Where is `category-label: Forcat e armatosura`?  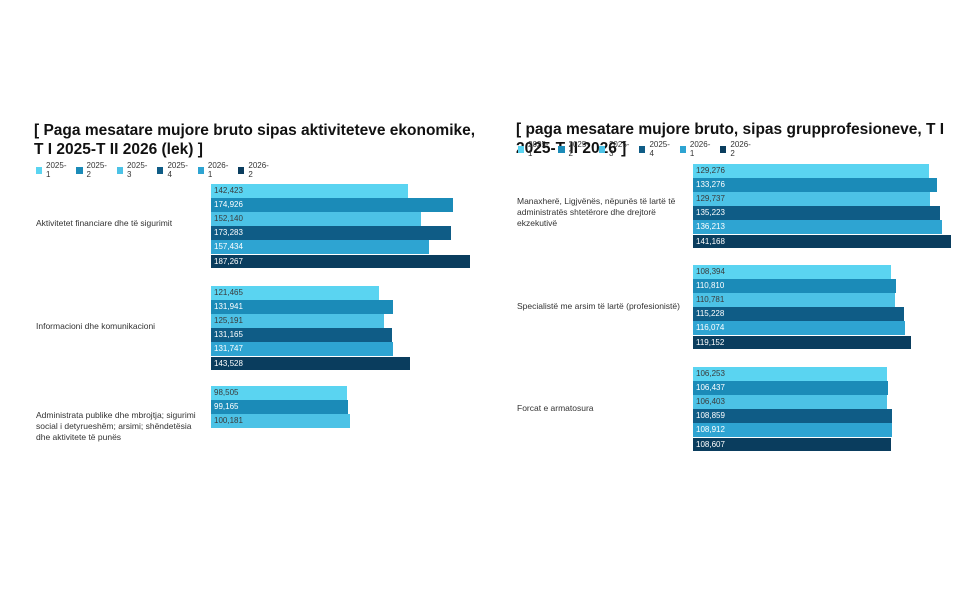 category-label: Forcat e armatosura is located at coordinates (555, 408).